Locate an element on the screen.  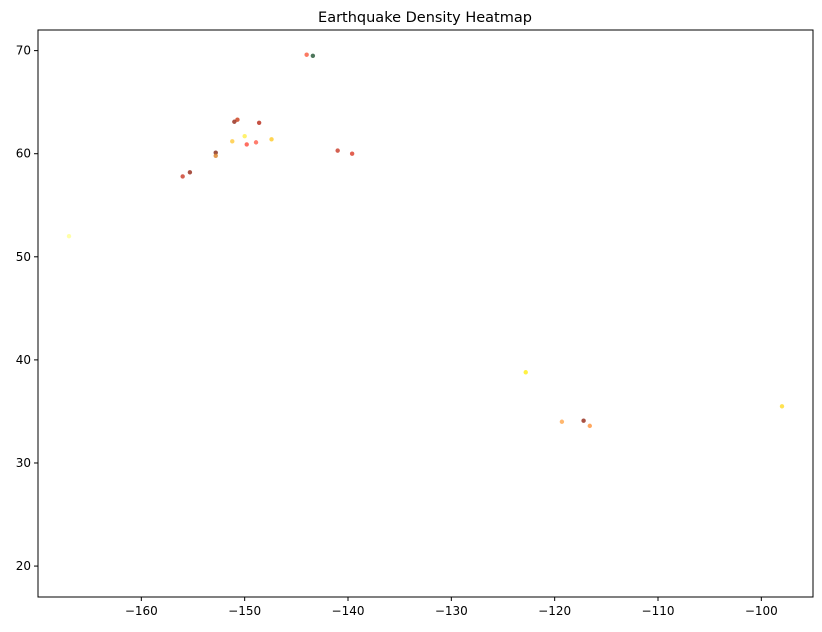
x-tick-label: −120 is located at coordinates (554, 611).